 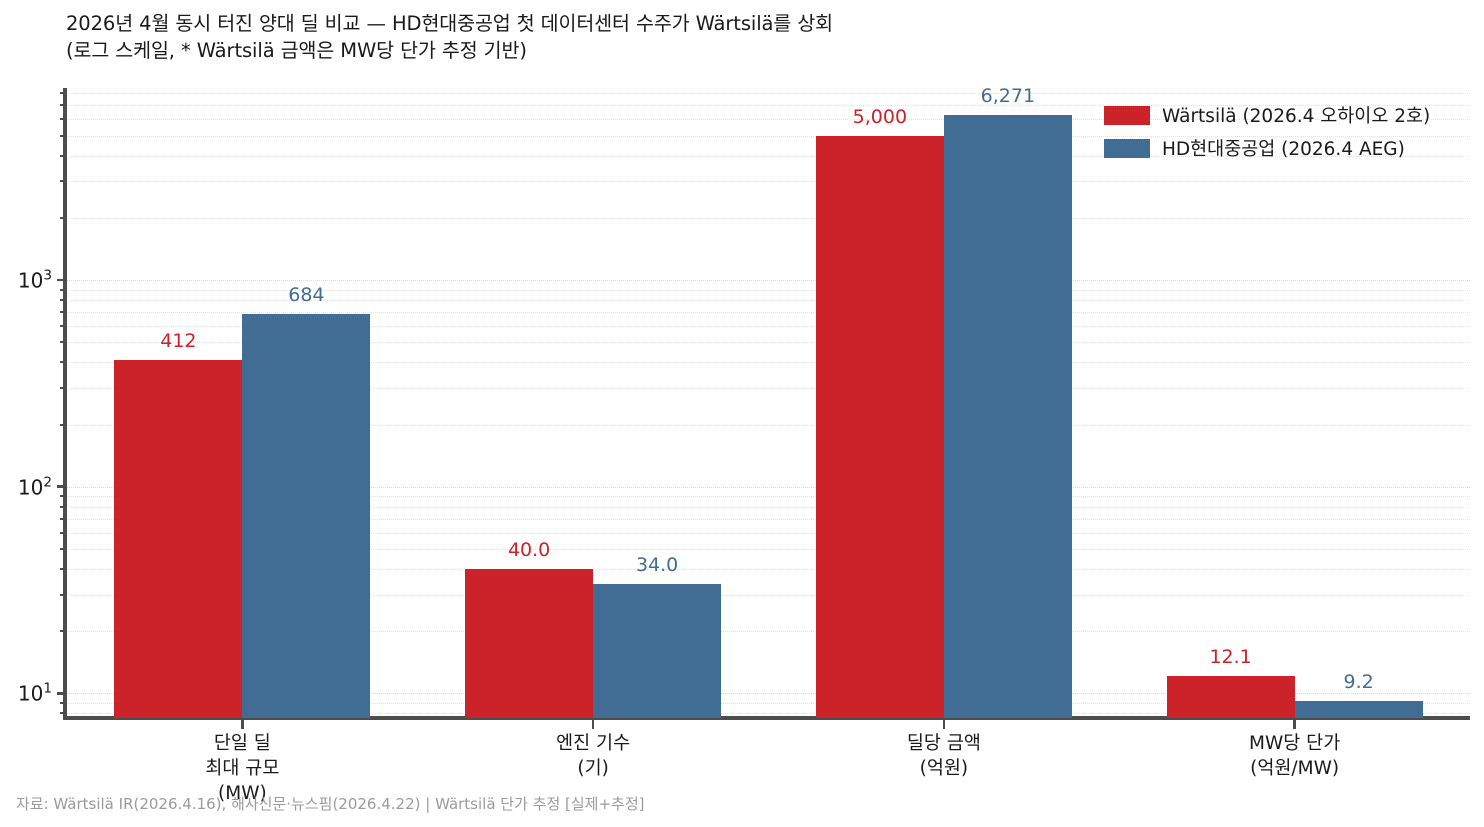 I want to click on y-tick-label: 102, so click(x=34, y=487).